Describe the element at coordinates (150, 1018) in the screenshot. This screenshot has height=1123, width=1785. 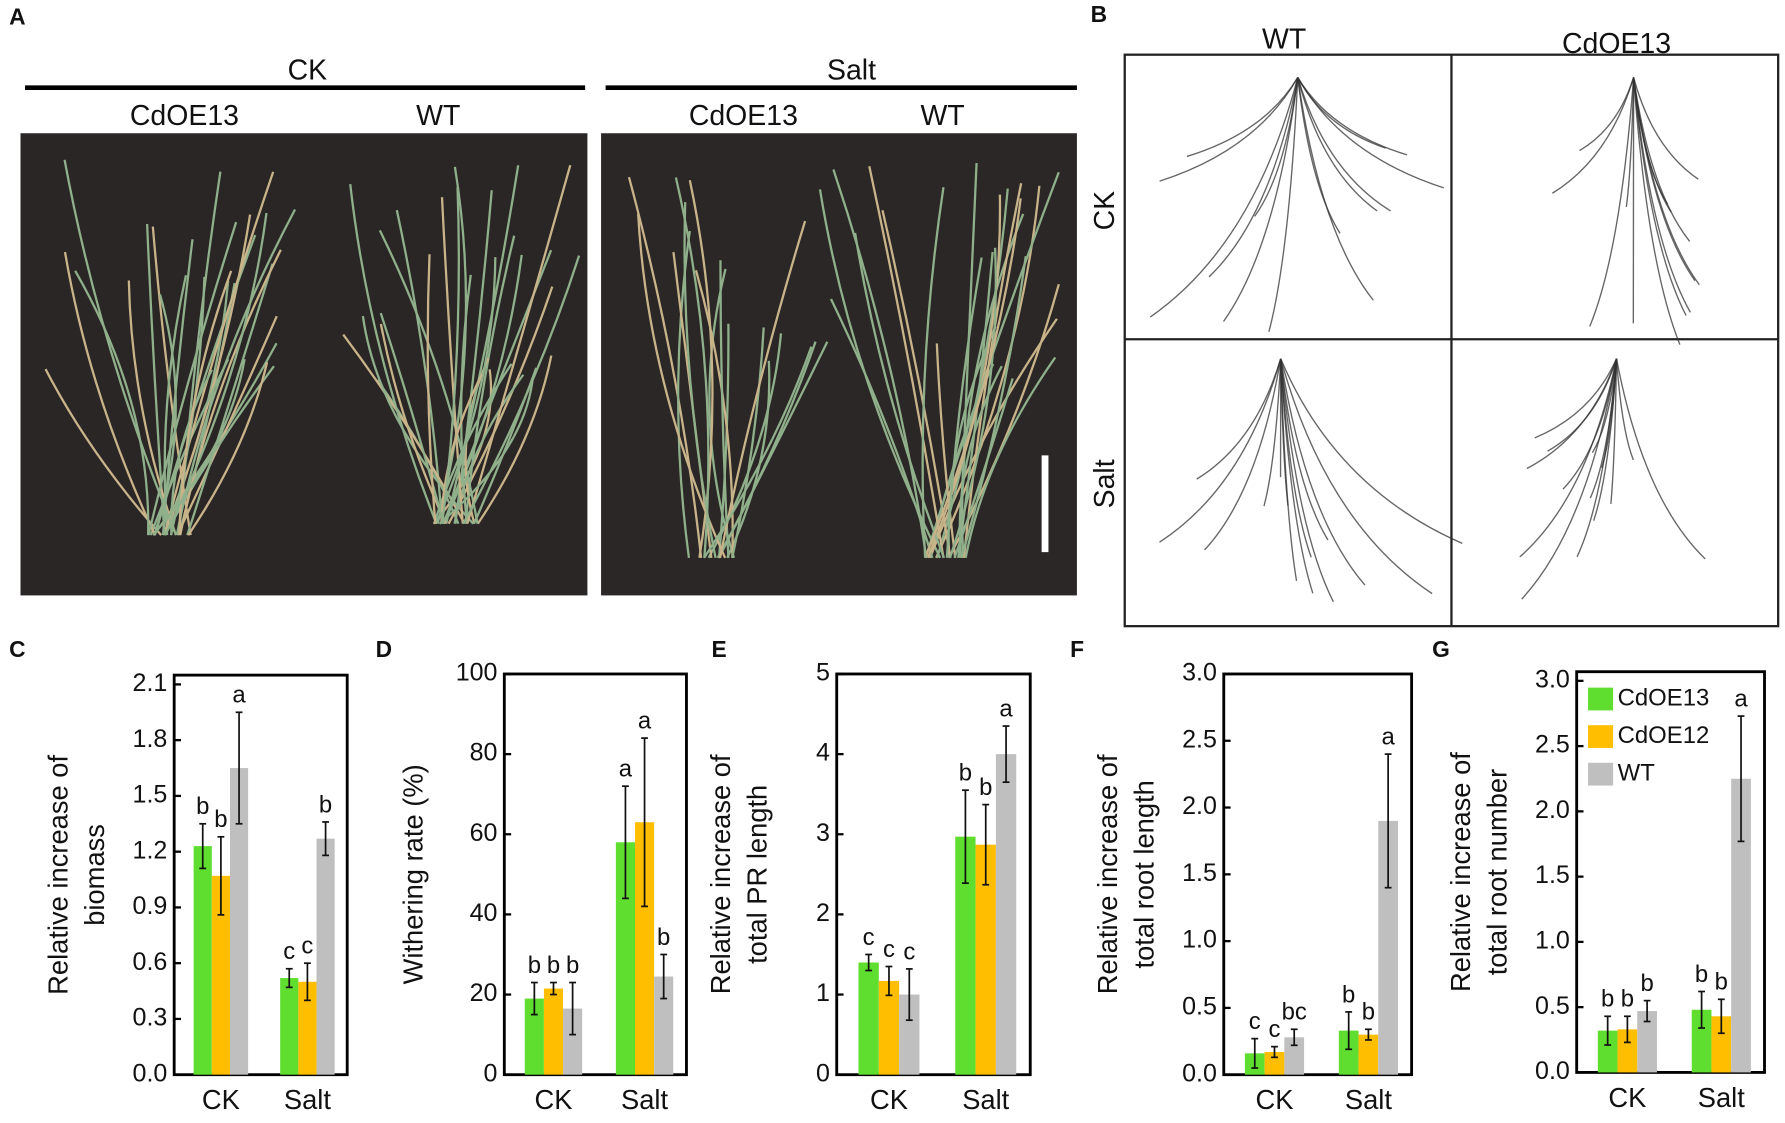
I see `y-tick-label: 0.3` at that location.